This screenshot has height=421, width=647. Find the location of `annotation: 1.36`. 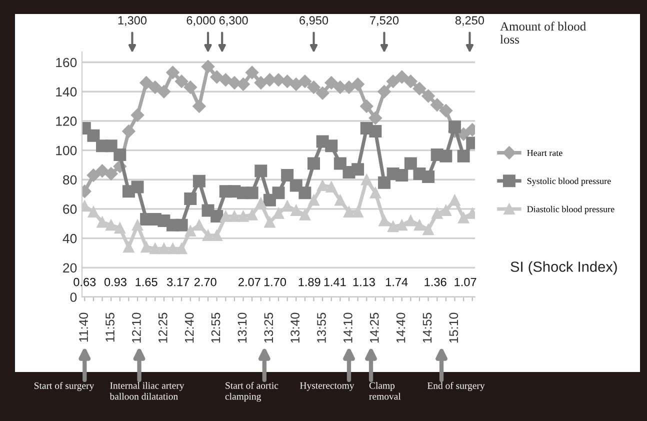

annotation: 1.36 is located at coordinates (435, 282).